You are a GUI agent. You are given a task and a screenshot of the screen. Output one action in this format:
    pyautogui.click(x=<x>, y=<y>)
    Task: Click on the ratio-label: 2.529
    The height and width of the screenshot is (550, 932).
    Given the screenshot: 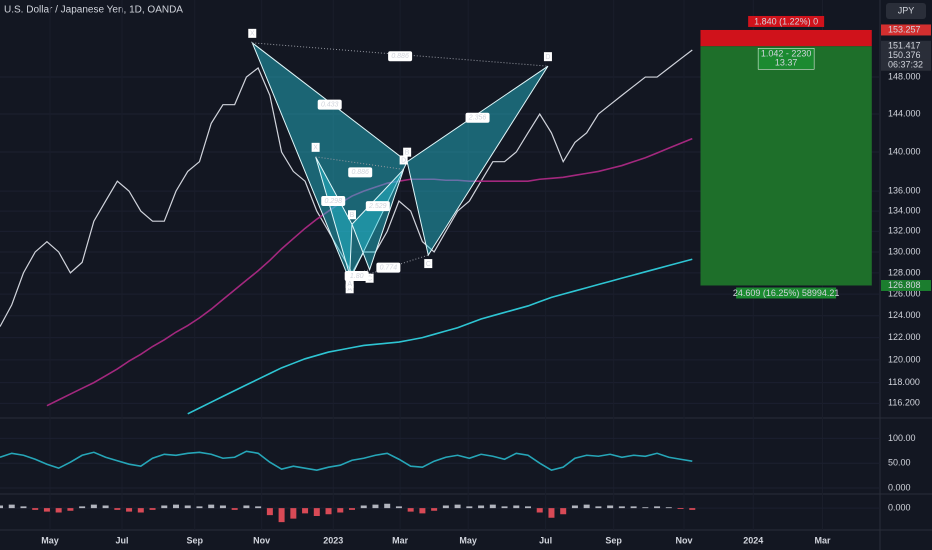 What is the action you would take?
    pyautogui.click(x=377, y=206)
    